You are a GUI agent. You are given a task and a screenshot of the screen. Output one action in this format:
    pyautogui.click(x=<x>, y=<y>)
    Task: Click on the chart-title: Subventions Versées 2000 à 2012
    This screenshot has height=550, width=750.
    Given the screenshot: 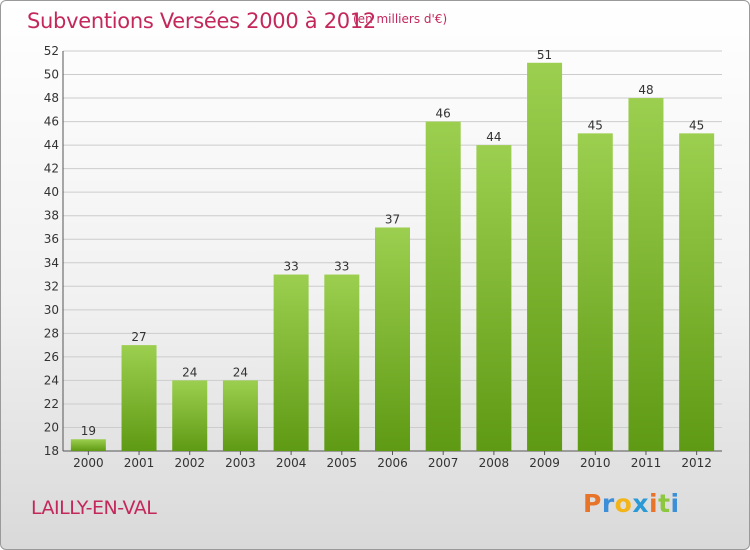 What is the action you would take?
    pyautogui.click(x=201, y=21)
    